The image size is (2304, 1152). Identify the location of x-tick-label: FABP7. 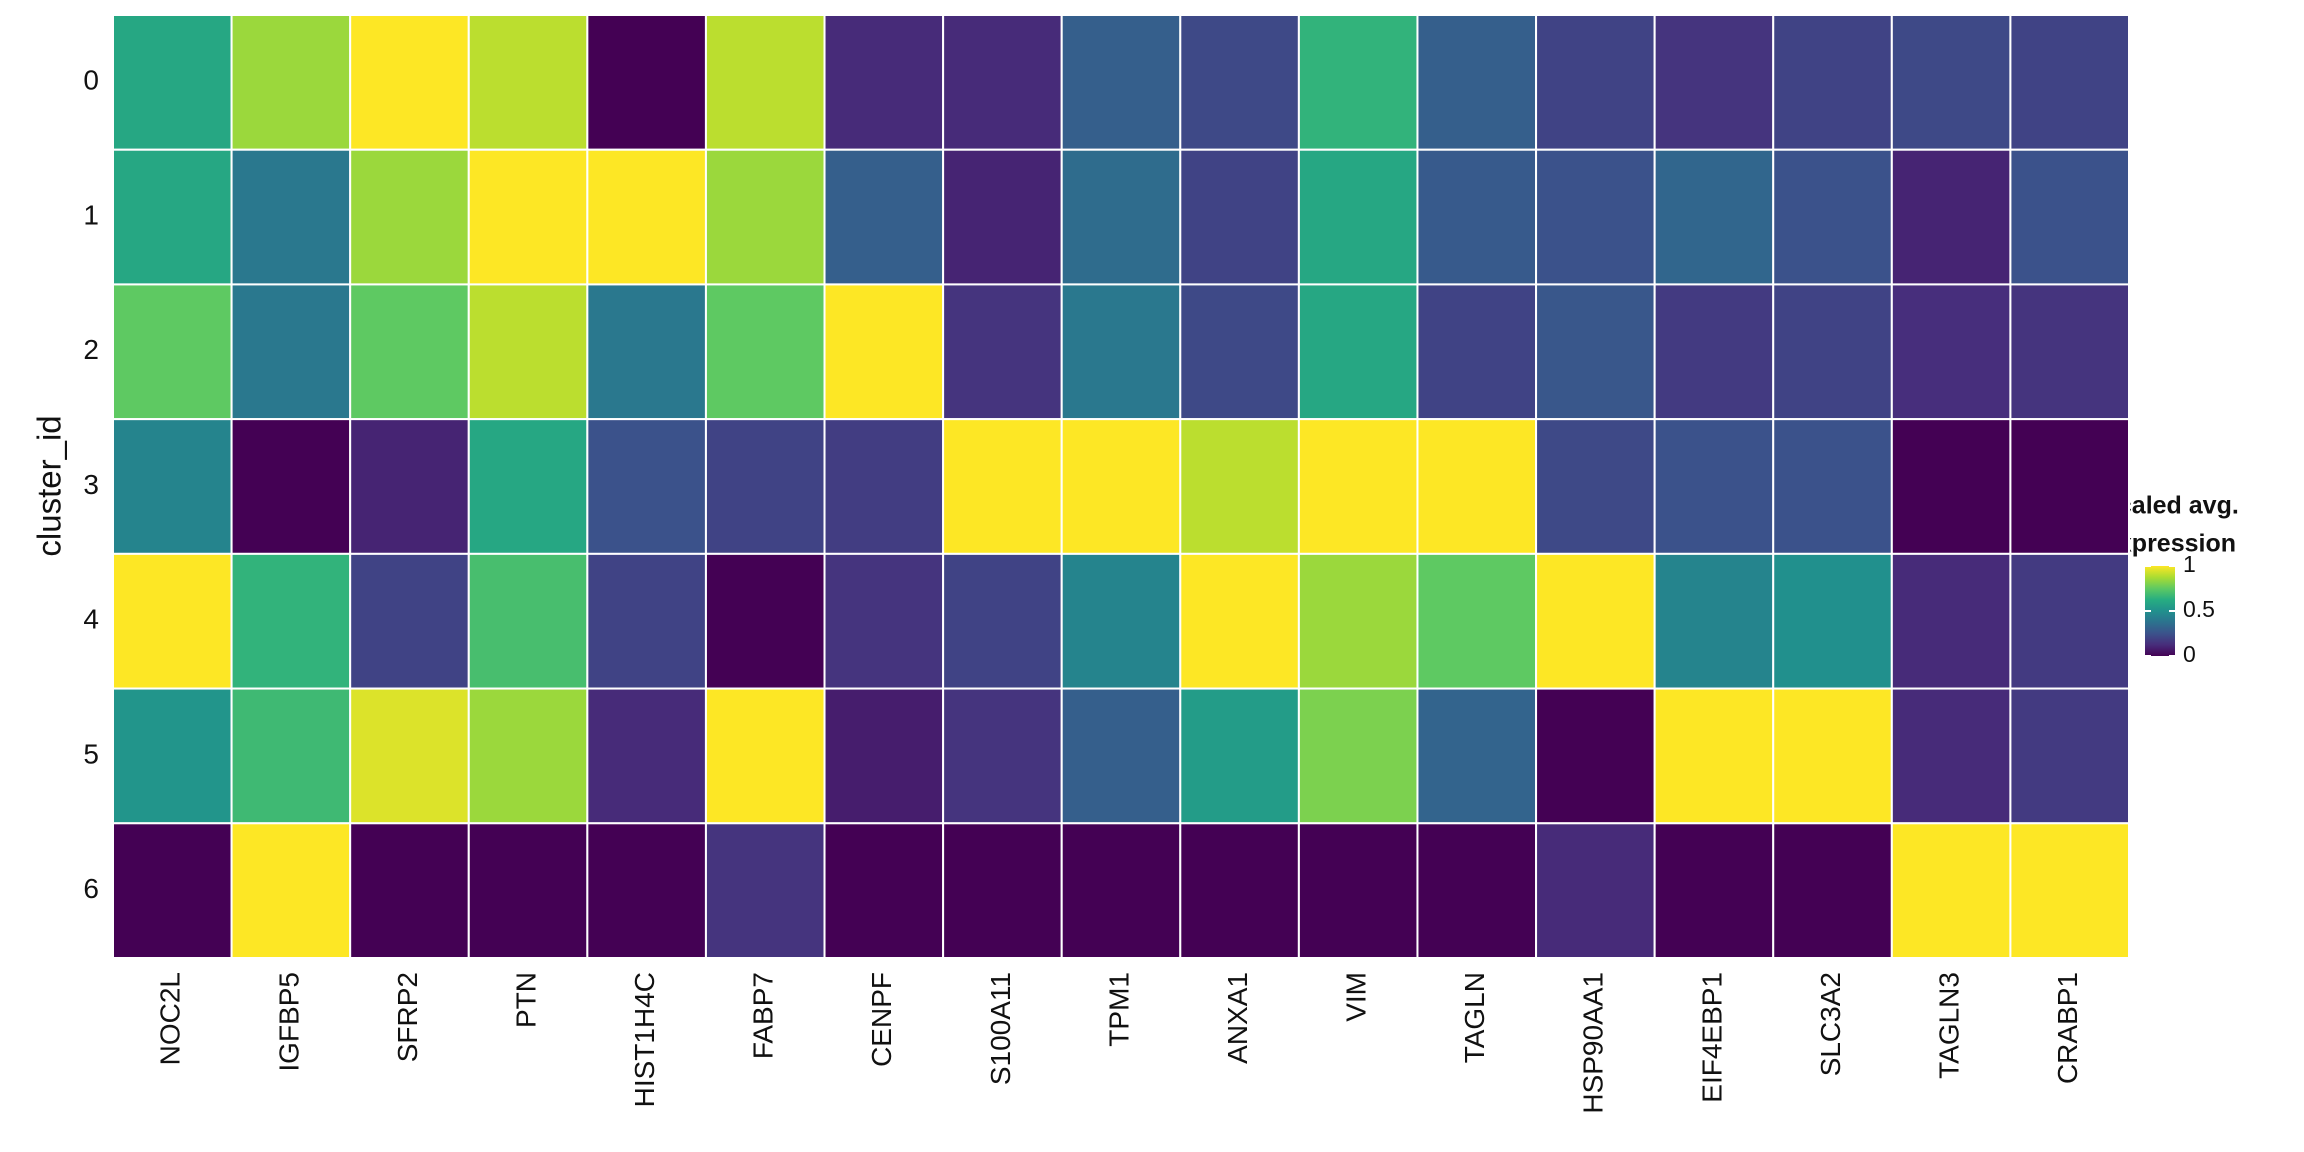
(763, 1015).